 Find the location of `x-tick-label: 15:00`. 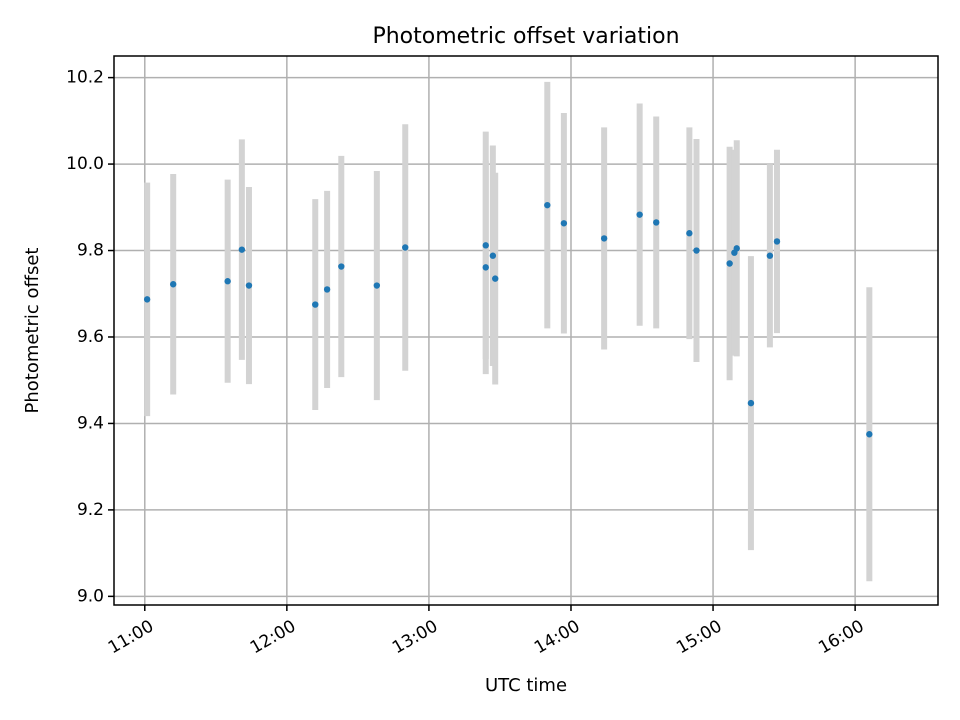

x-tick-label: 15:00 is located at coordinates (699, 637).